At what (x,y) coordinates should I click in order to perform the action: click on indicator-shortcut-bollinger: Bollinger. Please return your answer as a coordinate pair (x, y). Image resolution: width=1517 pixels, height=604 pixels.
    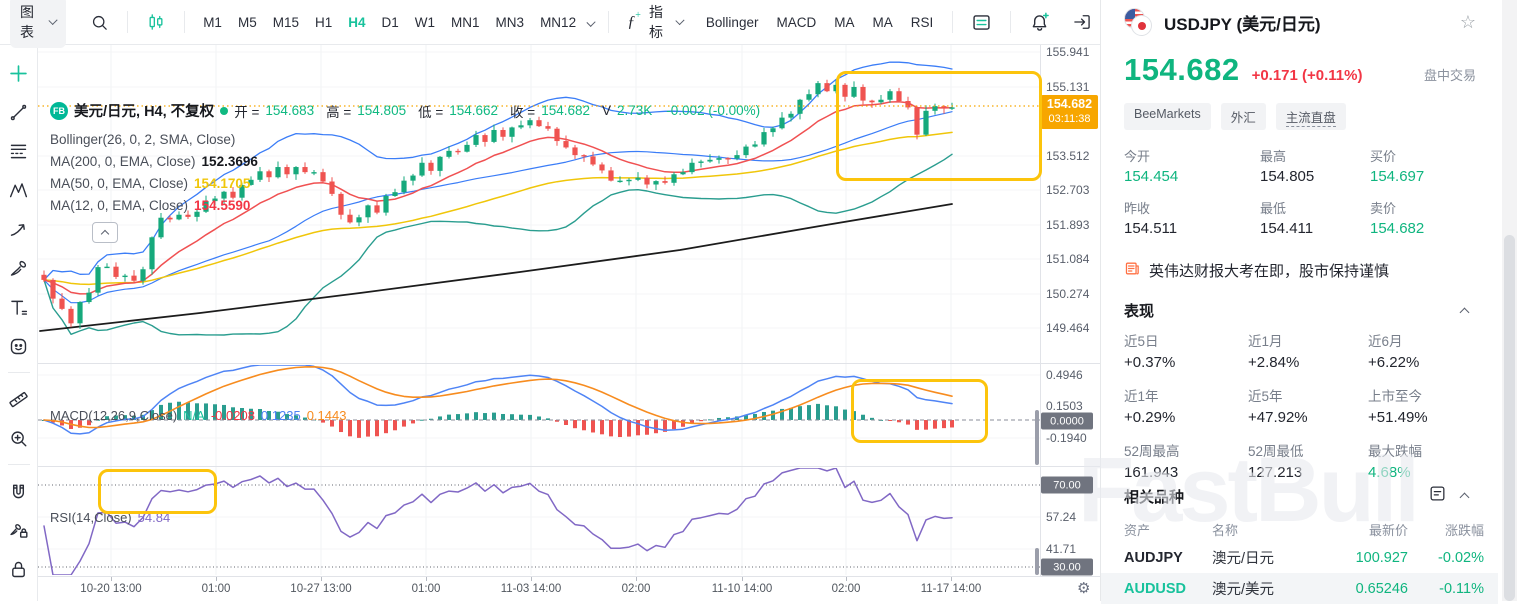
    Looking at the image, I should click on (732, 22).